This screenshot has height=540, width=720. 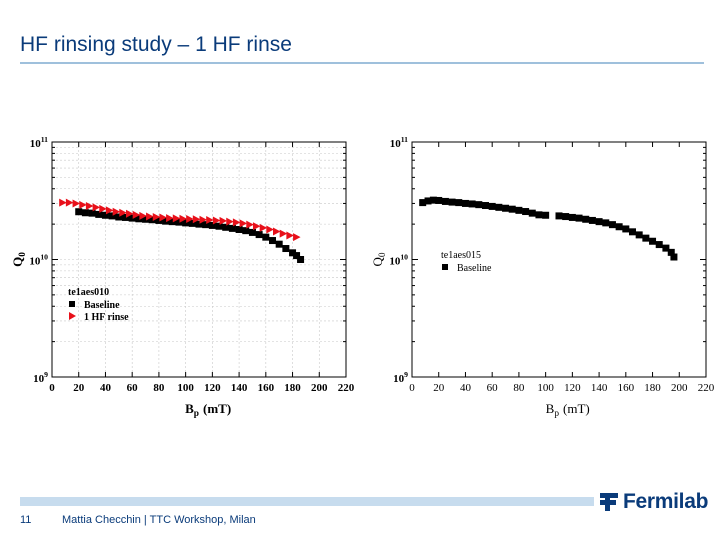 I want to click on fermilab-logo: Fermilab, so click(x=653, y=502).